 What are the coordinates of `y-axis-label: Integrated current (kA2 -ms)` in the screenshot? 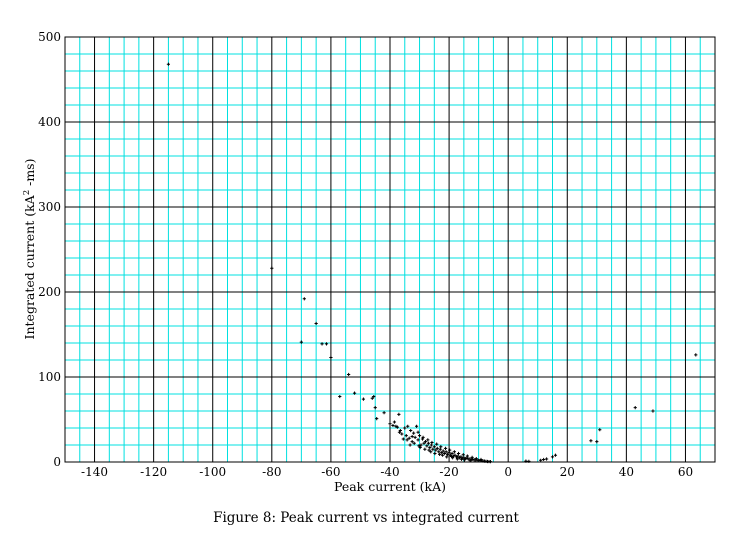 It's located at (29, 249).